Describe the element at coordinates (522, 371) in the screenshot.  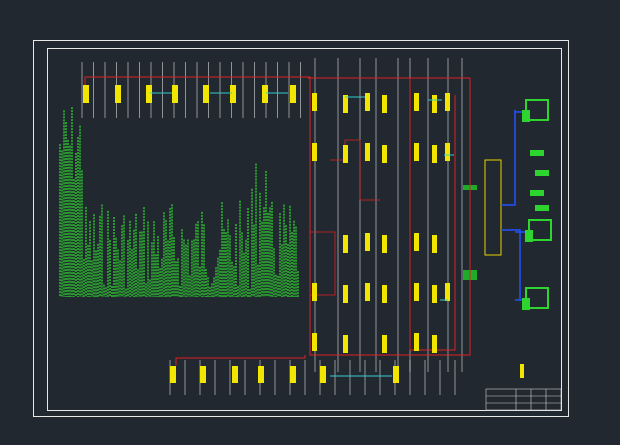
I see `legend-swatch` at that location.